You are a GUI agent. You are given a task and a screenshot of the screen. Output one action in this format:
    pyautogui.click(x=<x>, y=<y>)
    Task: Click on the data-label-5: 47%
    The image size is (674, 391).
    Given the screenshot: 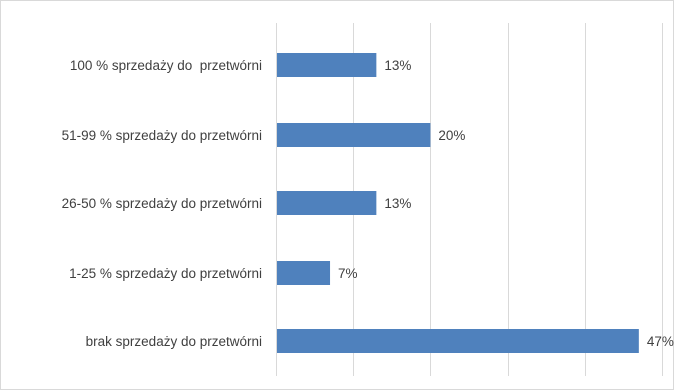 What is the action you would take?
    pyautogui.click(x=660, y=341)
    